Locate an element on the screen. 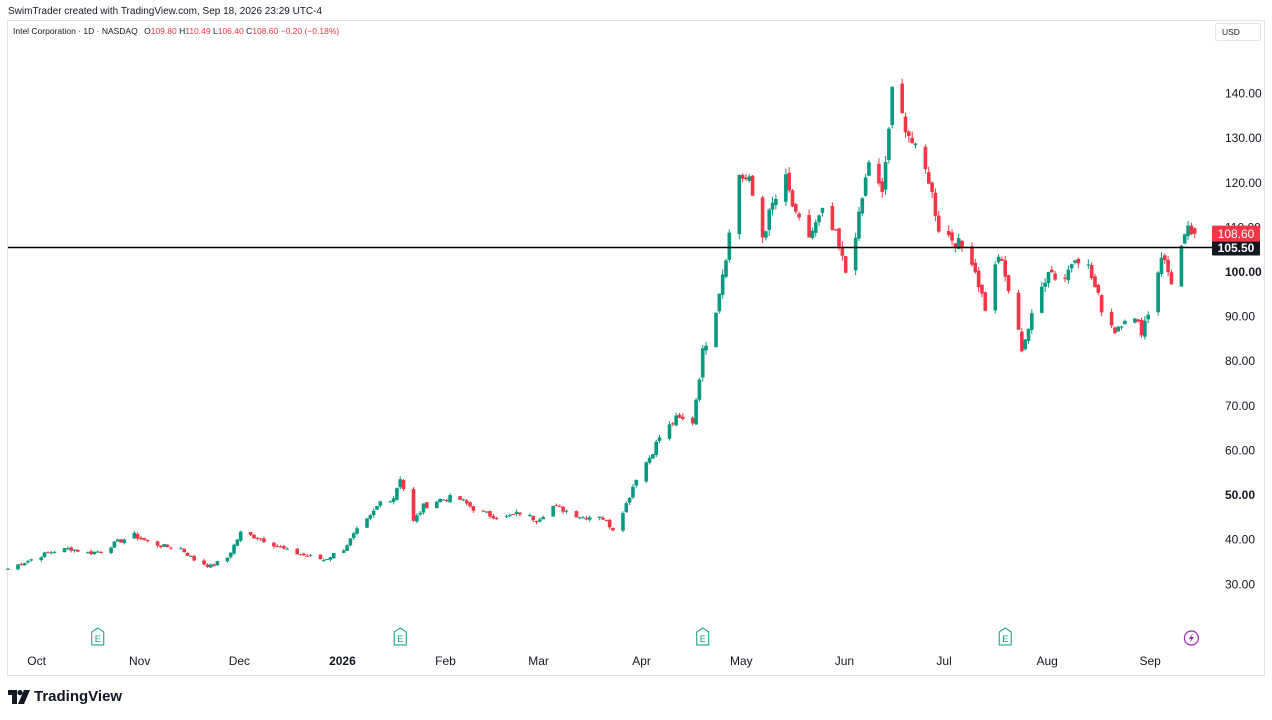  y-tick-label: 80.00 is located at coordinates (1240, 361).